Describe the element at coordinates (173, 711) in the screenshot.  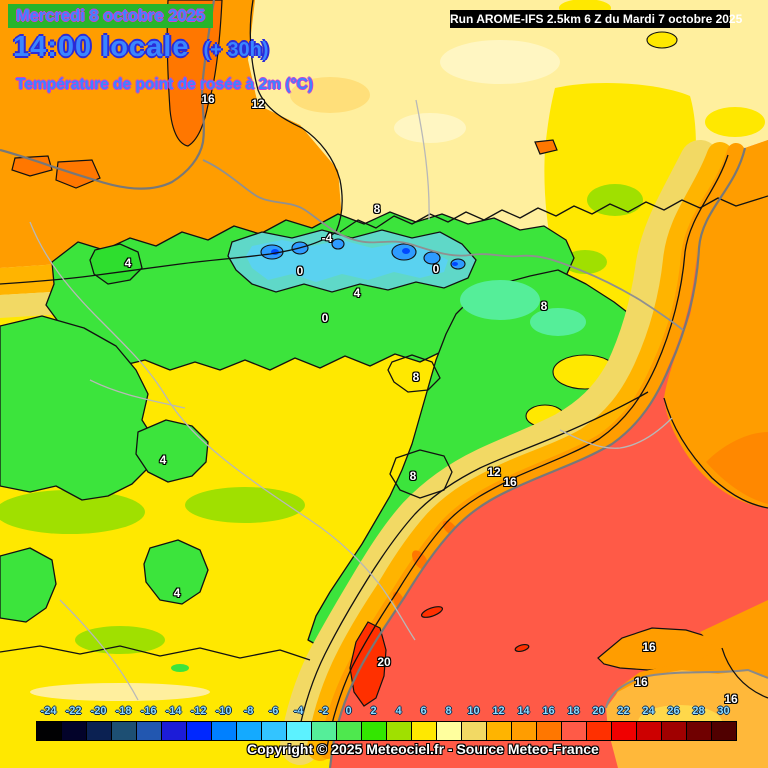
I see `colorbar-tick: -14` at that location.